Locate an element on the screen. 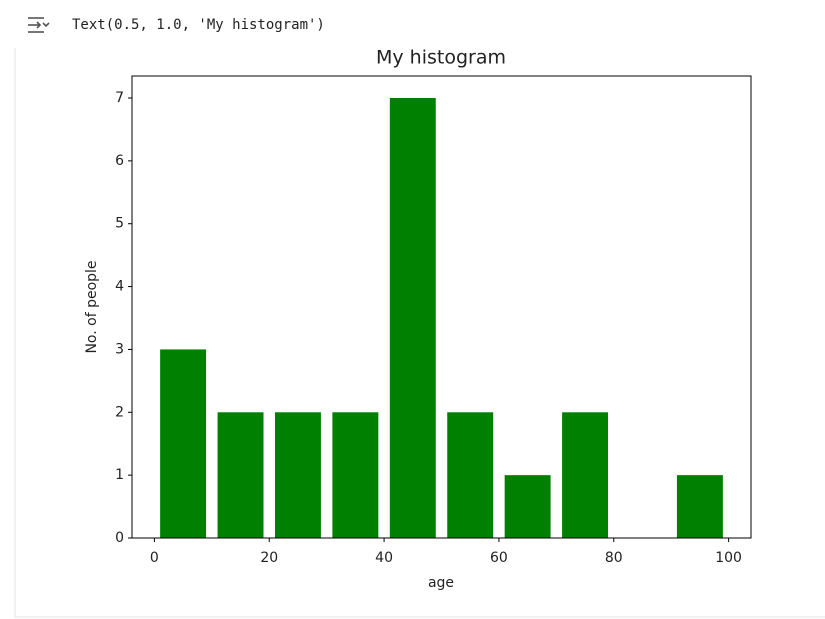 The image size is (825, 619). x-tick-label: 100 is located at coordinates (728, 558).